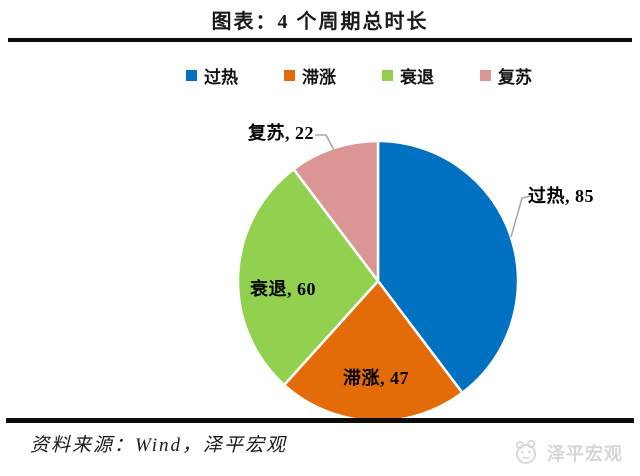 This screenshot has width=640, height=476. I want to click on legend-swatch-stagflation, so click(289, 75).